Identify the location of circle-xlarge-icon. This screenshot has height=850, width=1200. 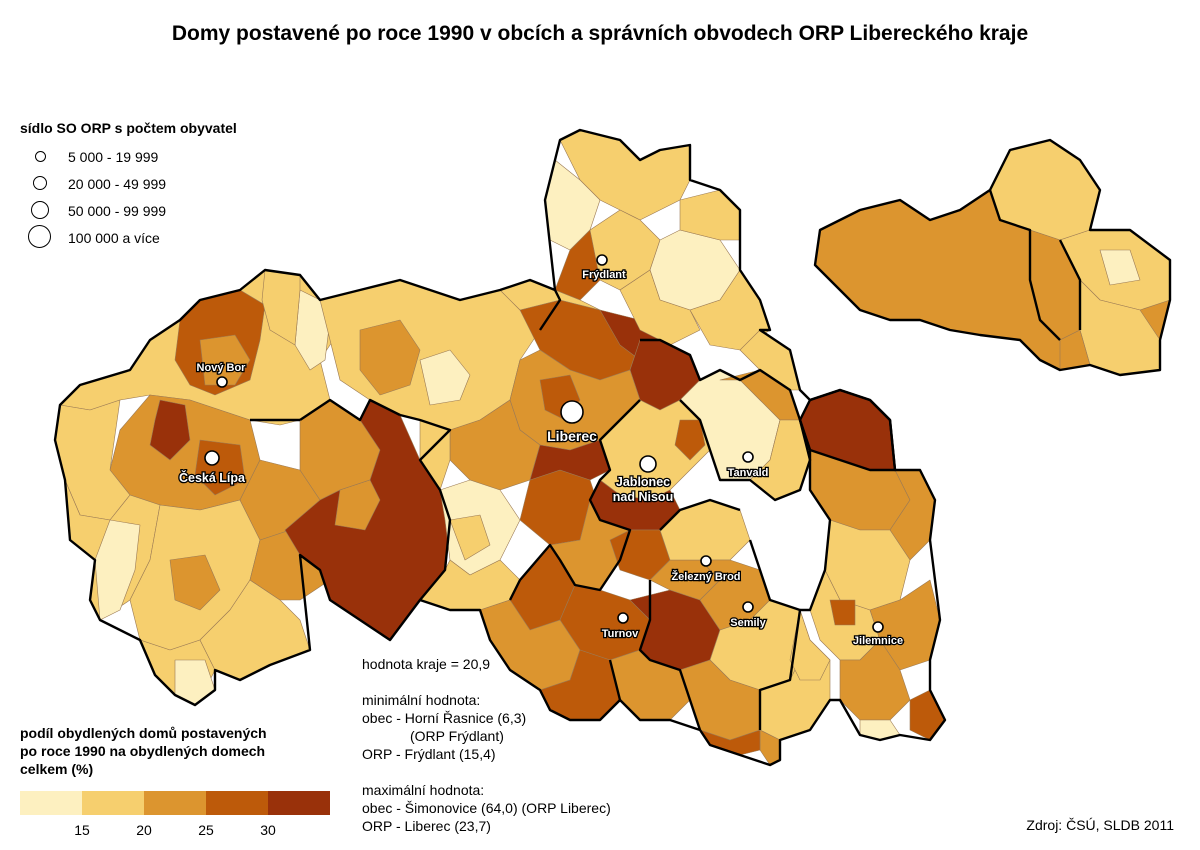
(39, 236).